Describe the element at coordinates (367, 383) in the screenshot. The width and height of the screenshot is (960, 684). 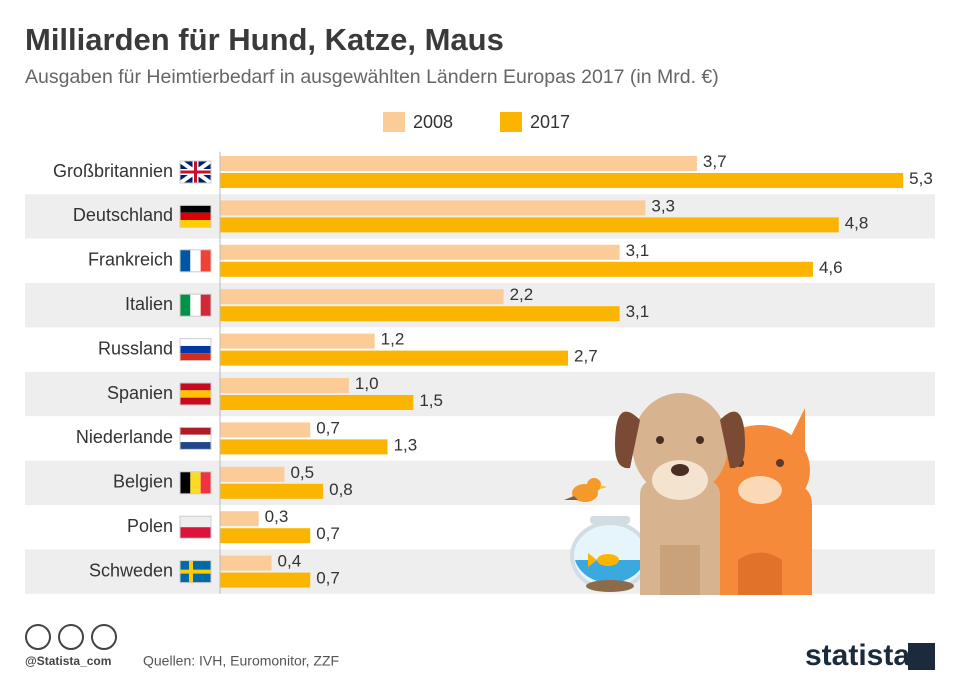
I see `value-label: 1,0` at that location.